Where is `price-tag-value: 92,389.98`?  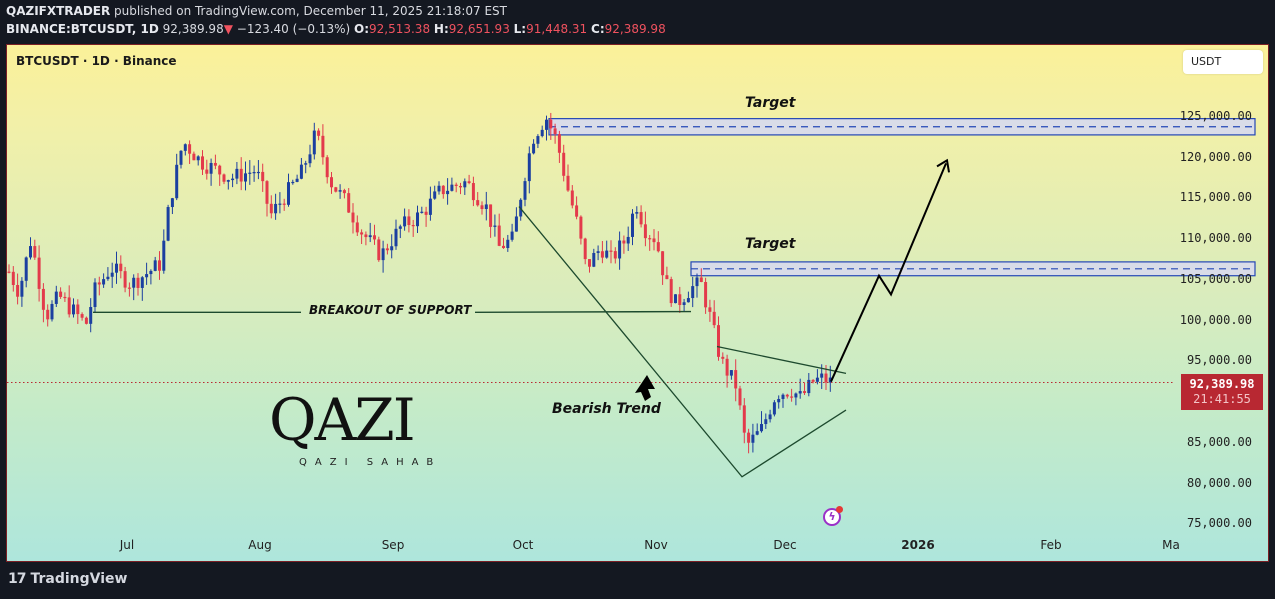
price-tag-value: 92,389.98 is located at coordinates (1222, 384).